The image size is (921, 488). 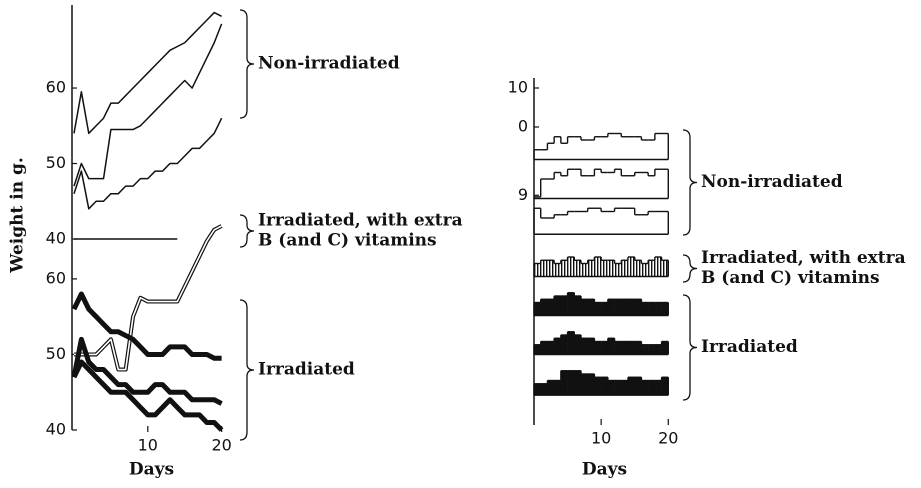 What do you see at coordinates (523, 194) in the screenshot?
I see `y-tick-label: 9` at bounding box center [523, 194].